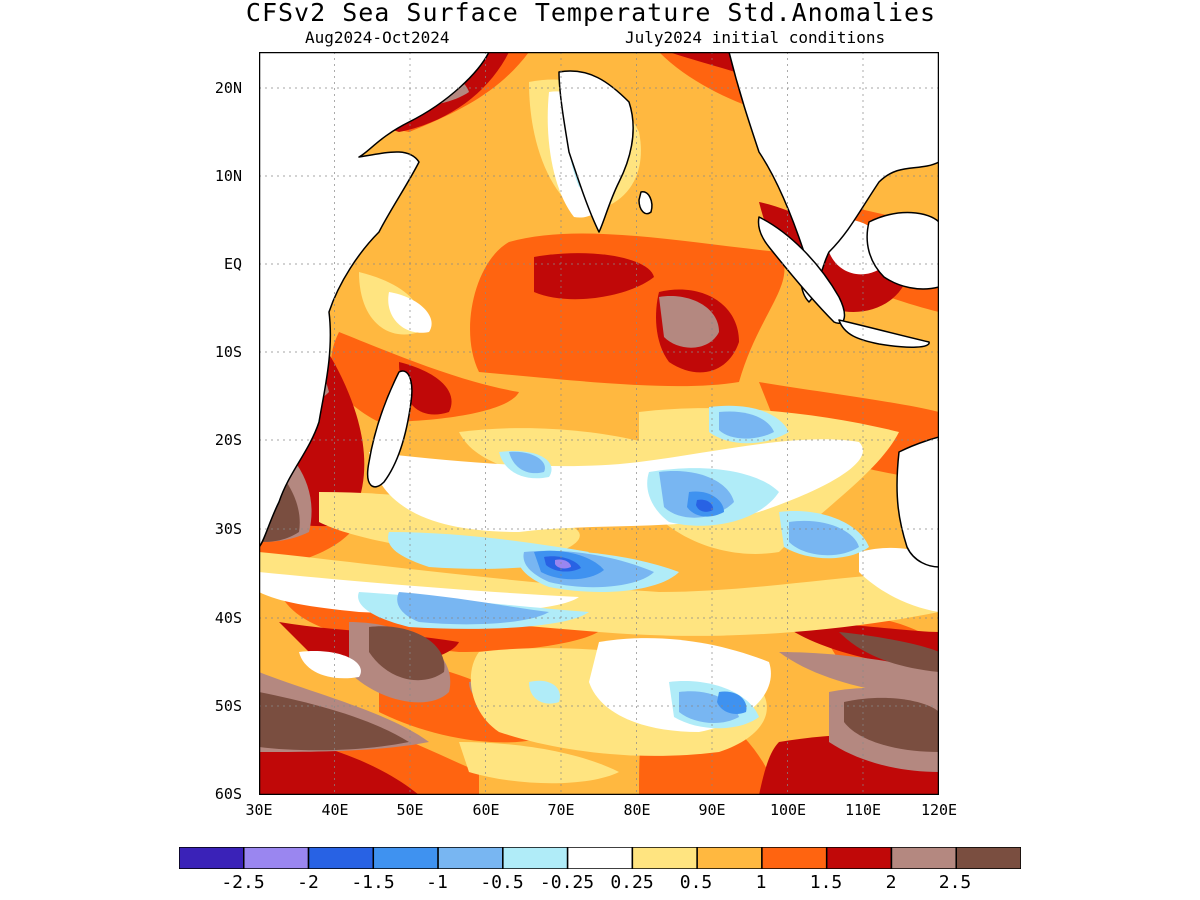 This screenshot has width=1200, height=900. What do you see at coordinates (228, 529) in the screenshot?
I see `lat-label-30s: 30S` at bounding box center [228, 529].